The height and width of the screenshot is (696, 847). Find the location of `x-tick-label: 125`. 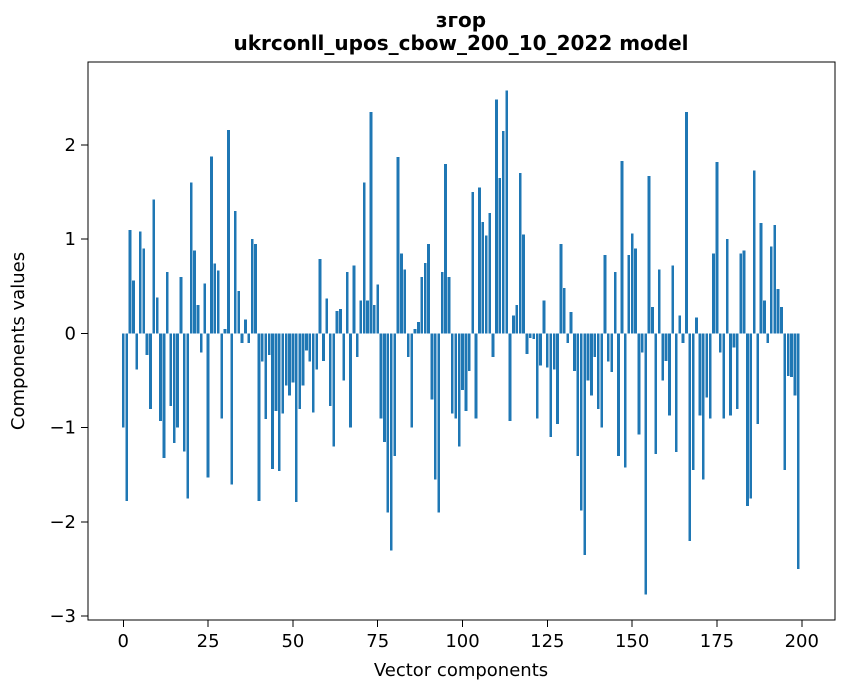

x-tick-label: 125 is located at coordinates (547, 641).